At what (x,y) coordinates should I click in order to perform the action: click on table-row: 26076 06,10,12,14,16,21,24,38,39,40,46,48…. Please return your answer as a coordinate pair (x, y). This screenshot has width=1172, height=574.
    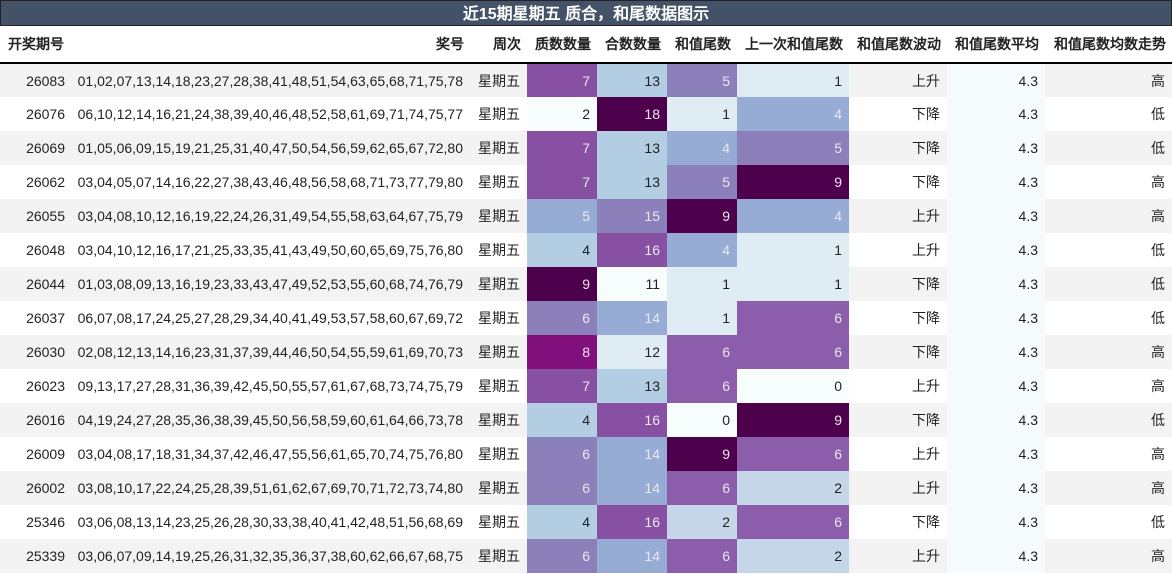
    Looking at the image, I should click on (586, 114).